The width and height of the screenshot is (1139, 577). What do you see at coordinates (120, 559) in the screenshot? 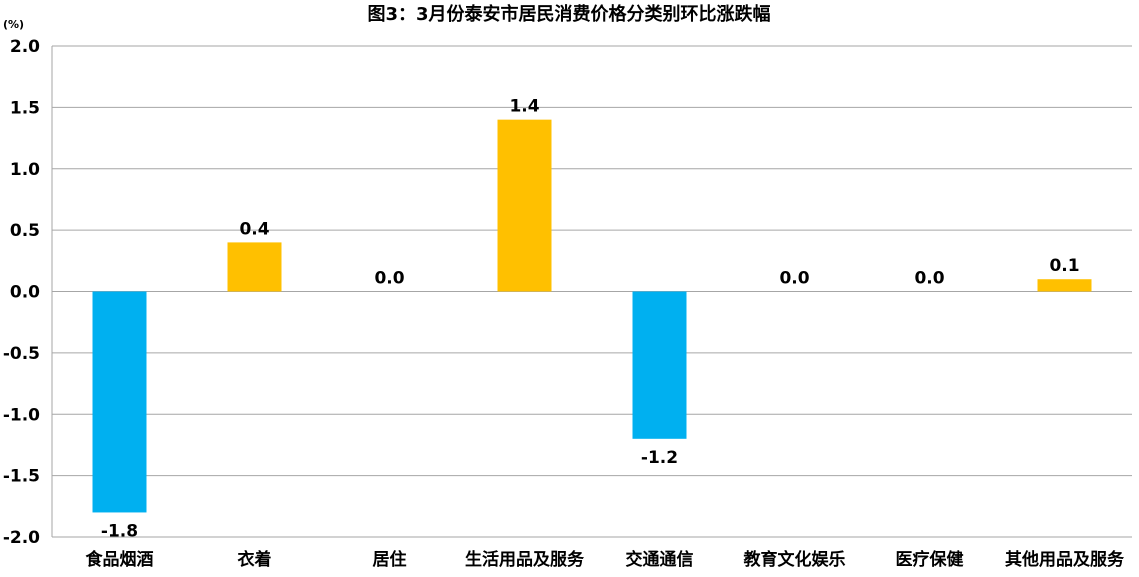
I see `x-tick-label: 食品烟酒` at bounding box center [120, 559].